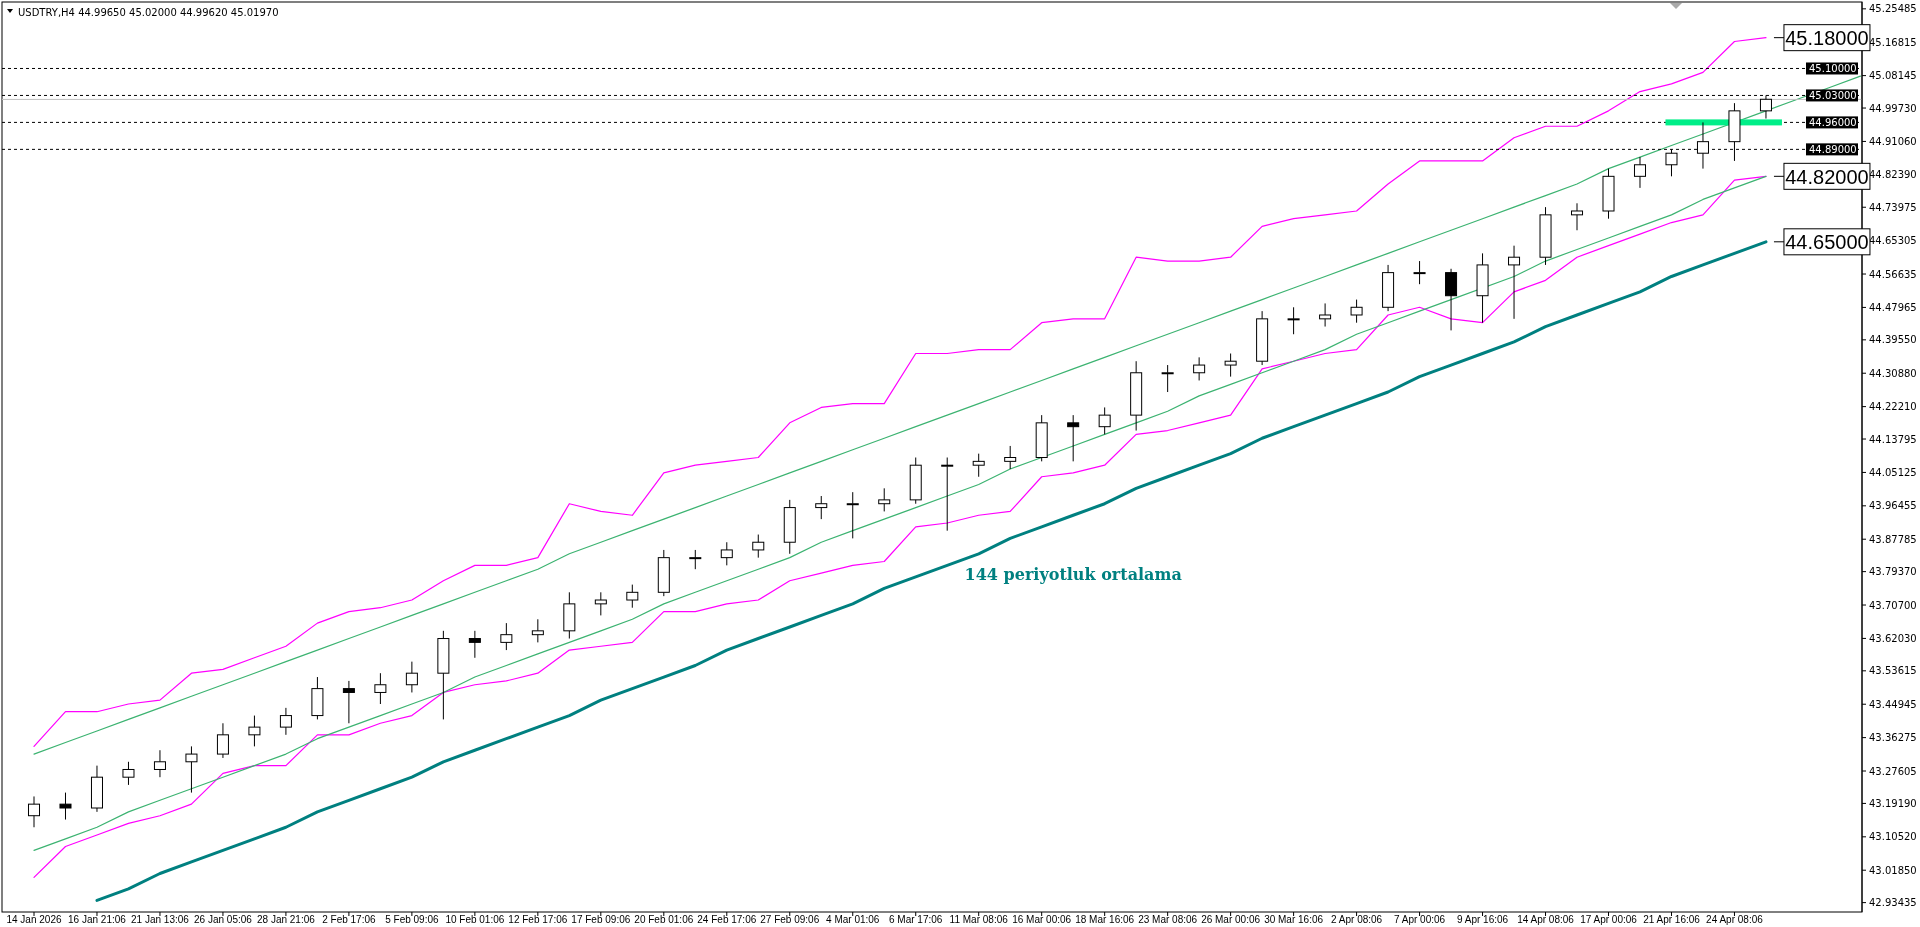 The height and width of the screenshot is (927, 1920). I want to click on y-tick-label: 44.82390, so click(1893, 175).